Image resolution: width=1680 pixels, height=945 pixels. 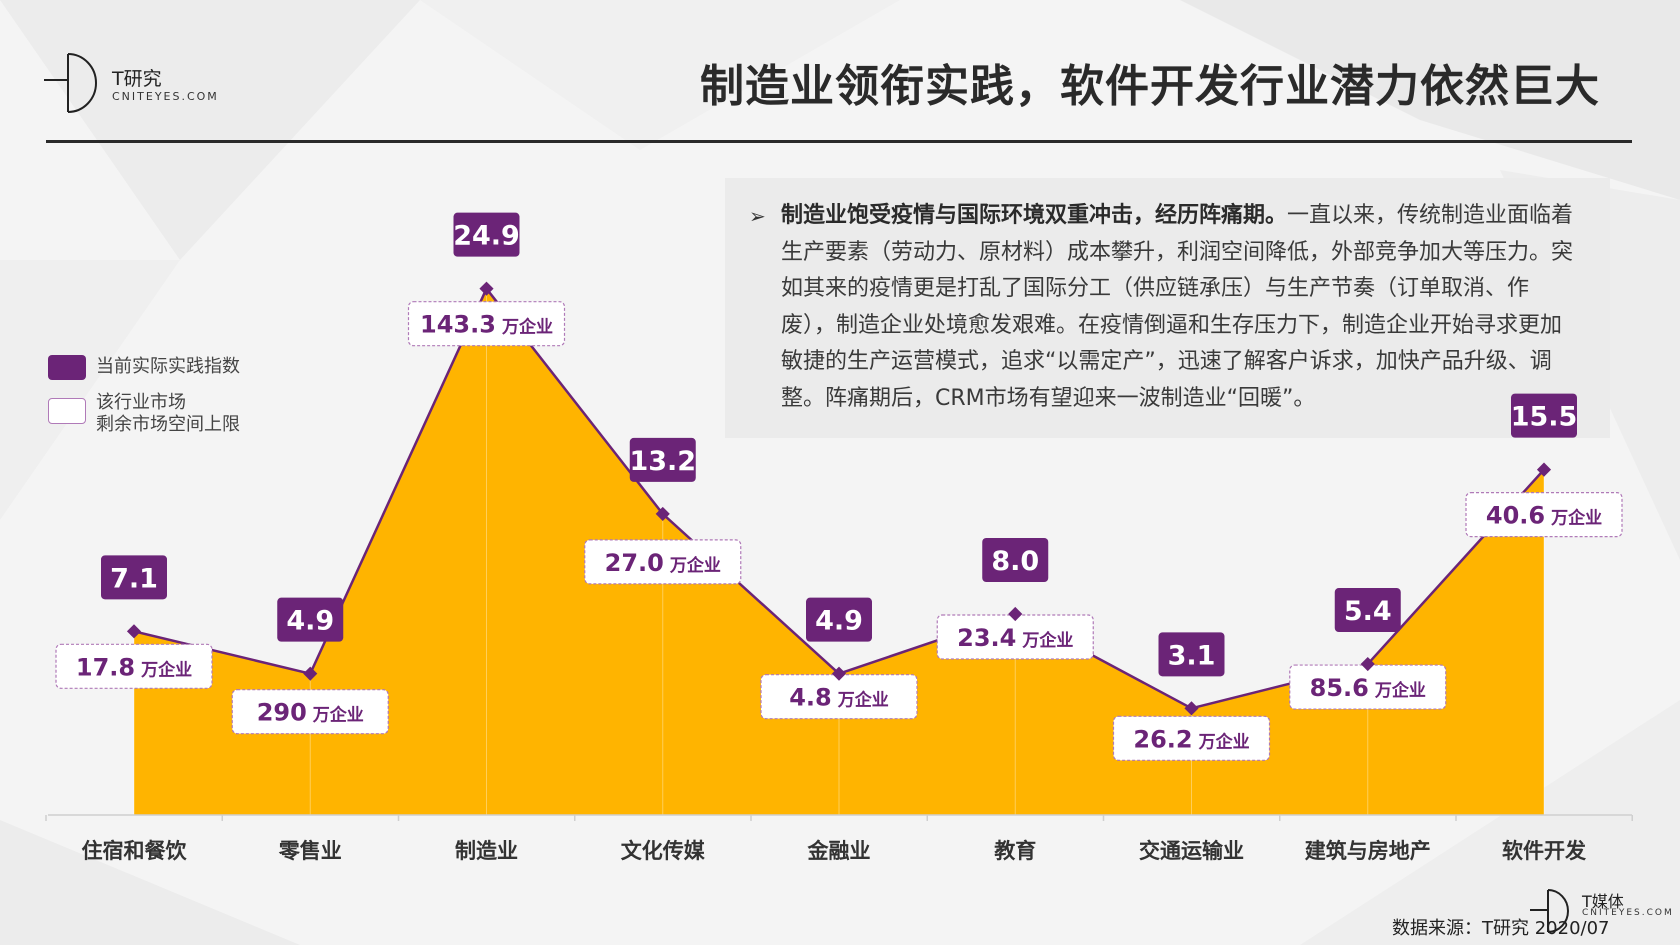 I want to click on index-label: 8.0, so click(x=1015, y=561).